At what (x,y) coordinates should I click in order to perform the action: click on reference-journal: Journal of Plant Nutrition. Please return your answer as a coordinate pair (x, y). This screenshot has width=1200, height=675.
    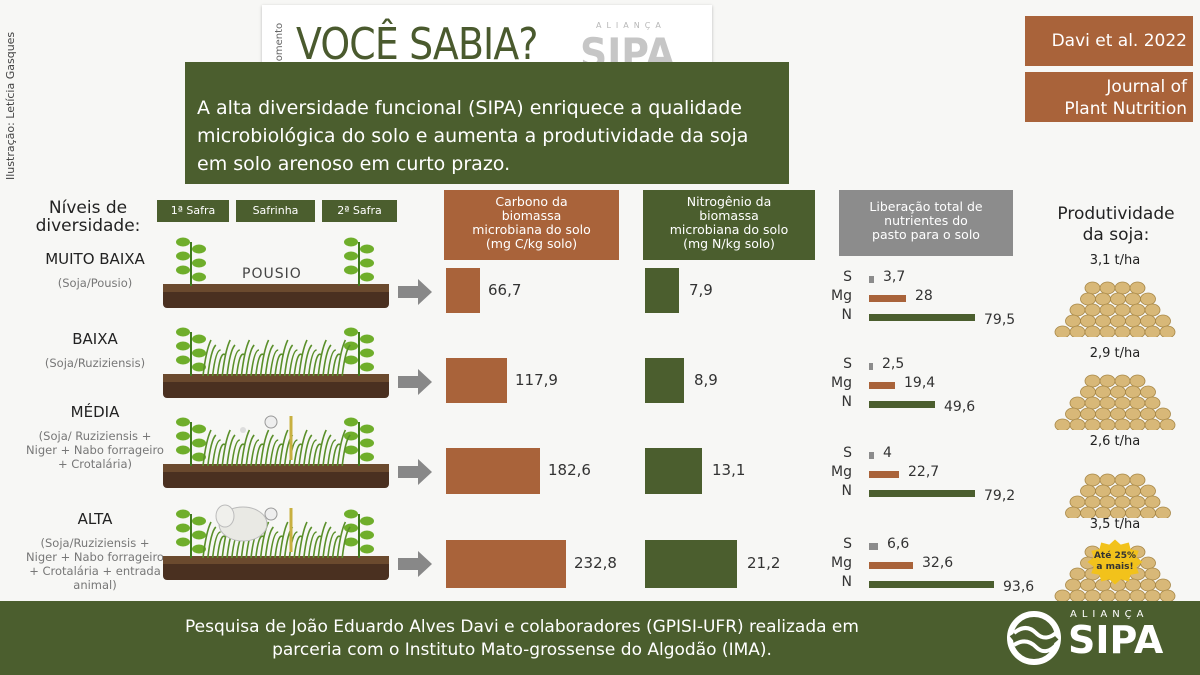
    Looking at the image, I should click on (1109, 97).